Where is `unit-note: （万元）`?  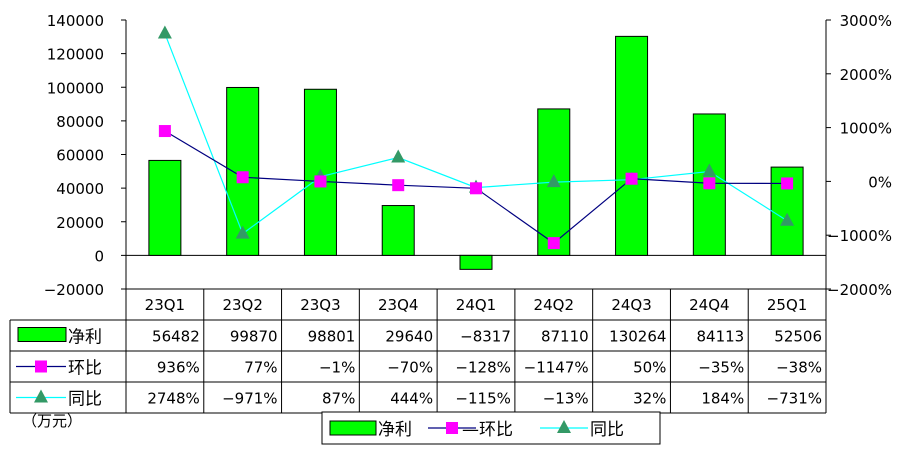 unit-note: （万元） is located at coordinates (52, 421).